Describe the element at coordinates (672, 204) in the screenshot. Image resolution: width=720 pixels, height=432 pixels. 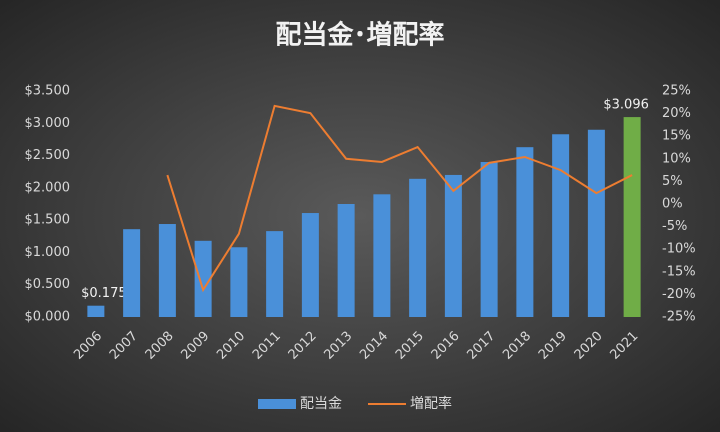
I see `y2-tick-label: 0%` at that location.